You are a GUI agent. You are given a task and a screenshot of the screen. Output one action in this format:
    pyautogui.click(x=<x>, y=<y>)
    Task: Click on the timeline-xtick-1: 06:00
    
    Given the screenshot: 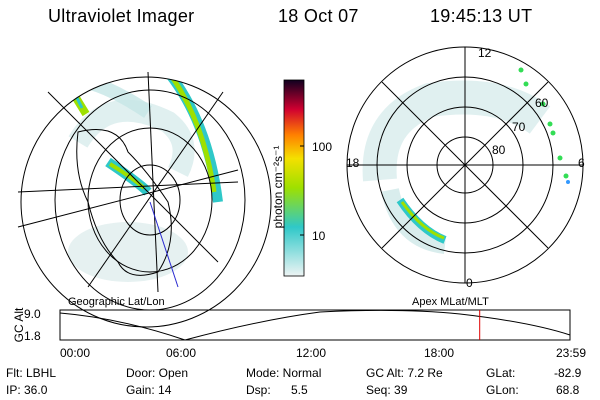 What is the action you would take?
    pyautogui.click(x=181, y=353)
    